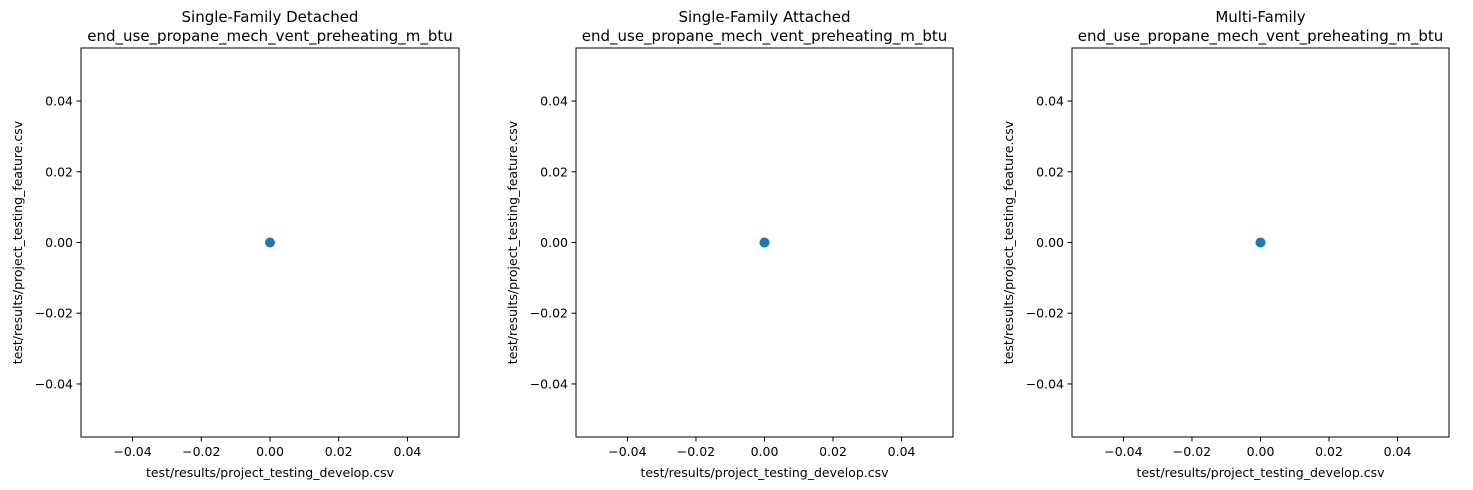 This screenshot has width=1473, height=490. I want to click on chart-title: Multi-Family, so click(1260, 17).